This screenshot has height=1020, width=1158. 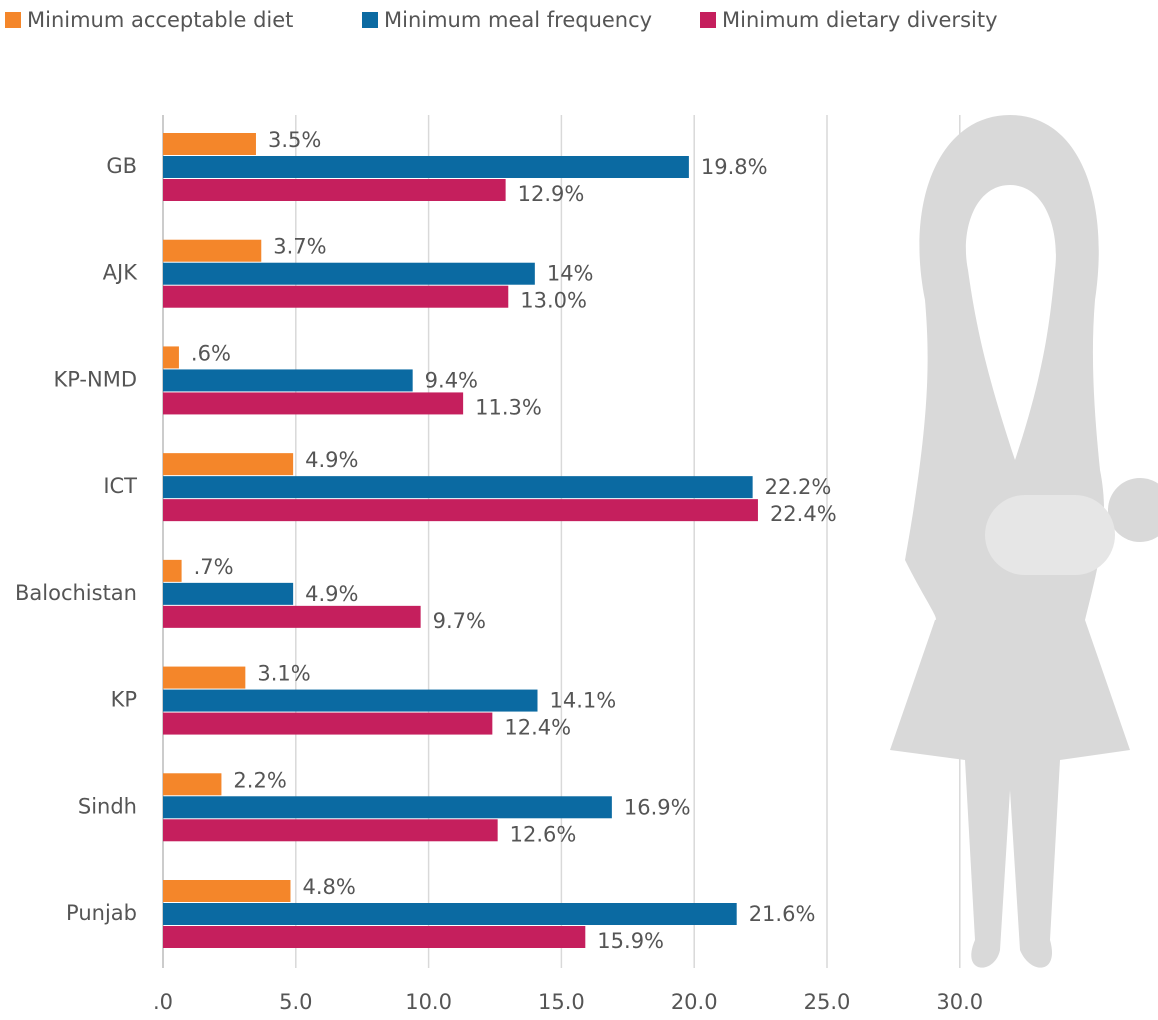 What do you see at coordinates (543, 834) in the screenshot?
I see `value-label: 12.6%` at bounding box center [543, 834].